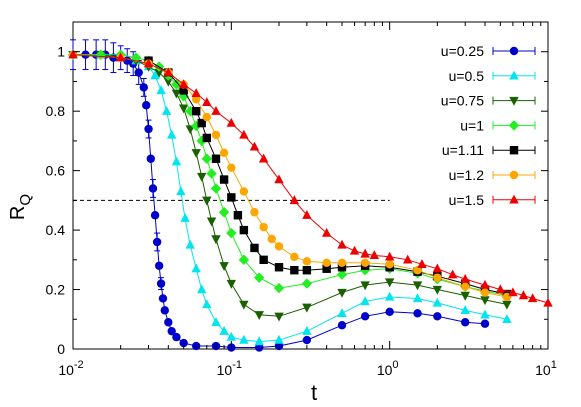 The width and height of the screenshot is (581, 407). What do you see at coordinates (492, 175) in the screenshot?
I see `legend-entry: u=1.2` at bounding box center [492, 175].